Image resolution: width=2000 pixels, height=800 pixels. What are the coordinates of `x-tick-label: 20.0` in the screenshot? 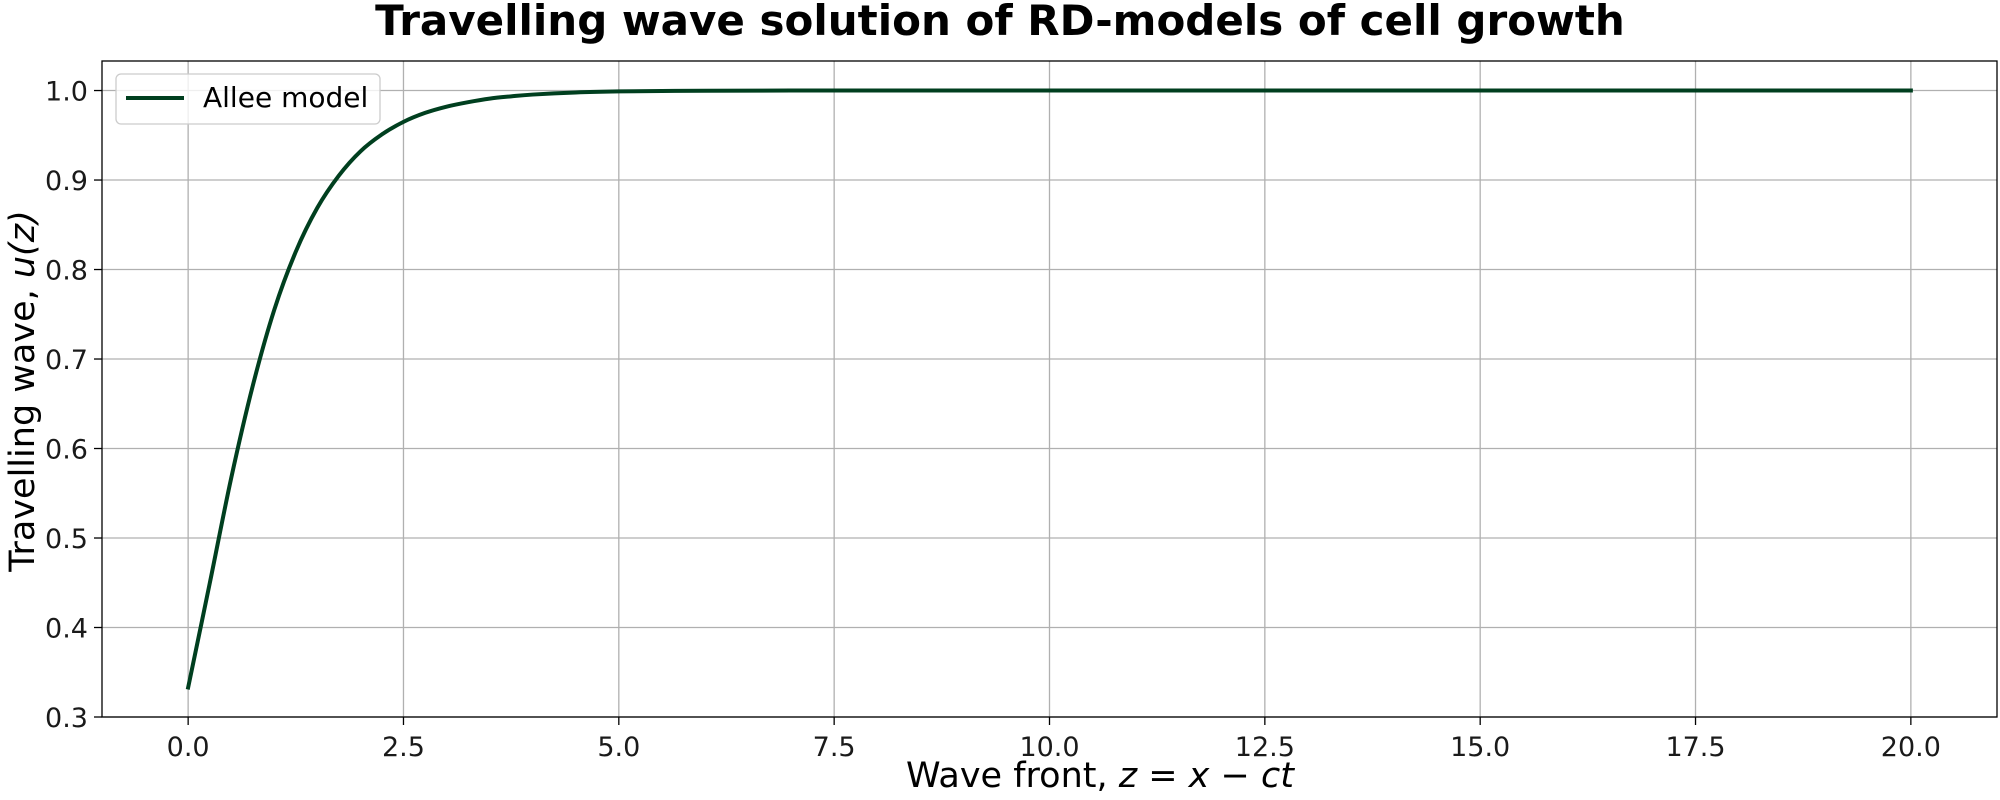 It's located at (1911, 747).